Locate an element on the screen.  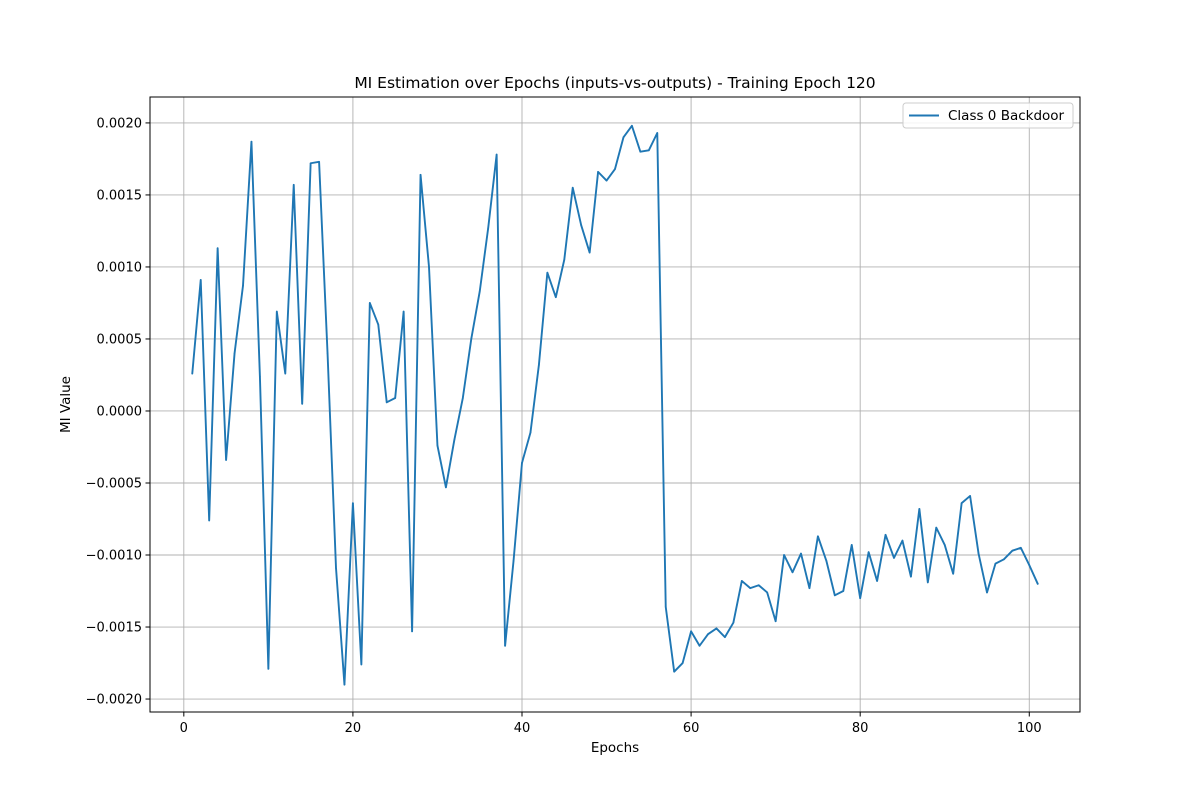
legend: Class 0 Backdoor is located at coordinates (988, 115).